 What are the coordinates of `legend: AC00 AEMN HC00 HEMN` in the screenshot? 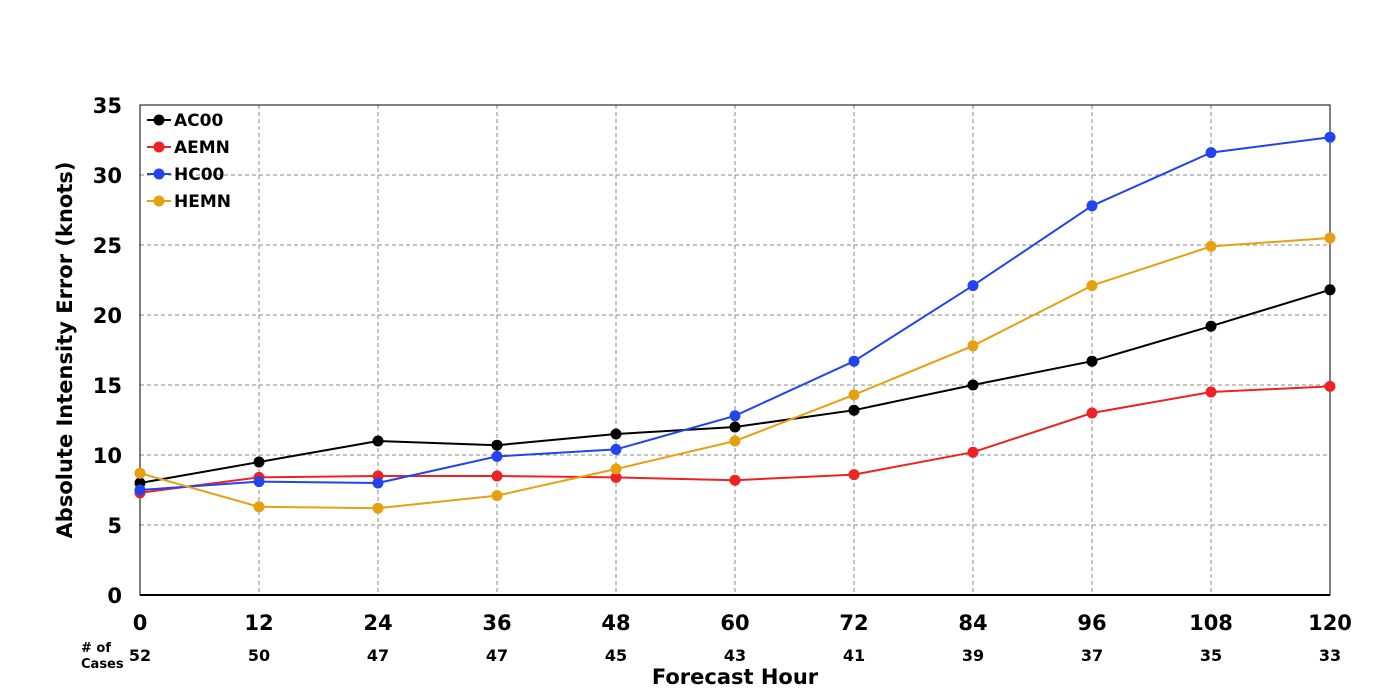 It's located at (189, 161).